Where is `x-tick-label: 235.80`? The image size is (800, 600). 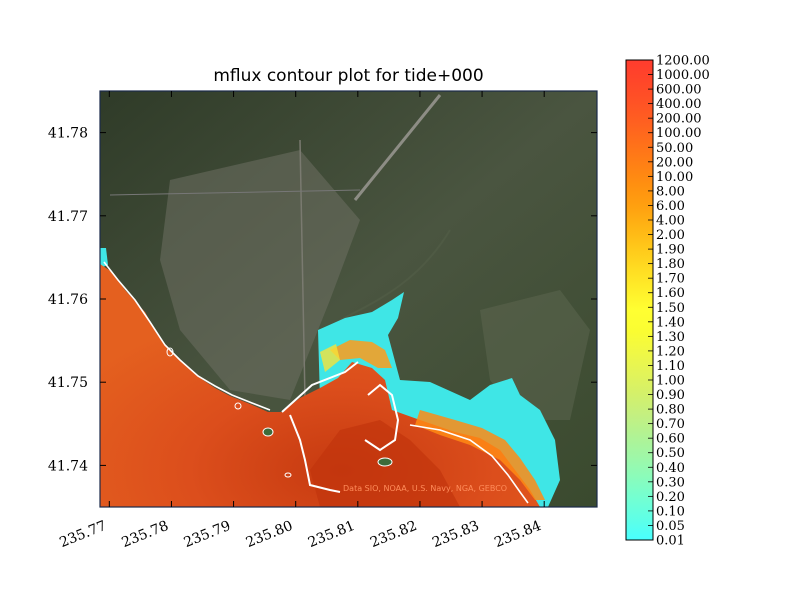 x-tick-label: 235.80 is located at coordinates (269, 534).